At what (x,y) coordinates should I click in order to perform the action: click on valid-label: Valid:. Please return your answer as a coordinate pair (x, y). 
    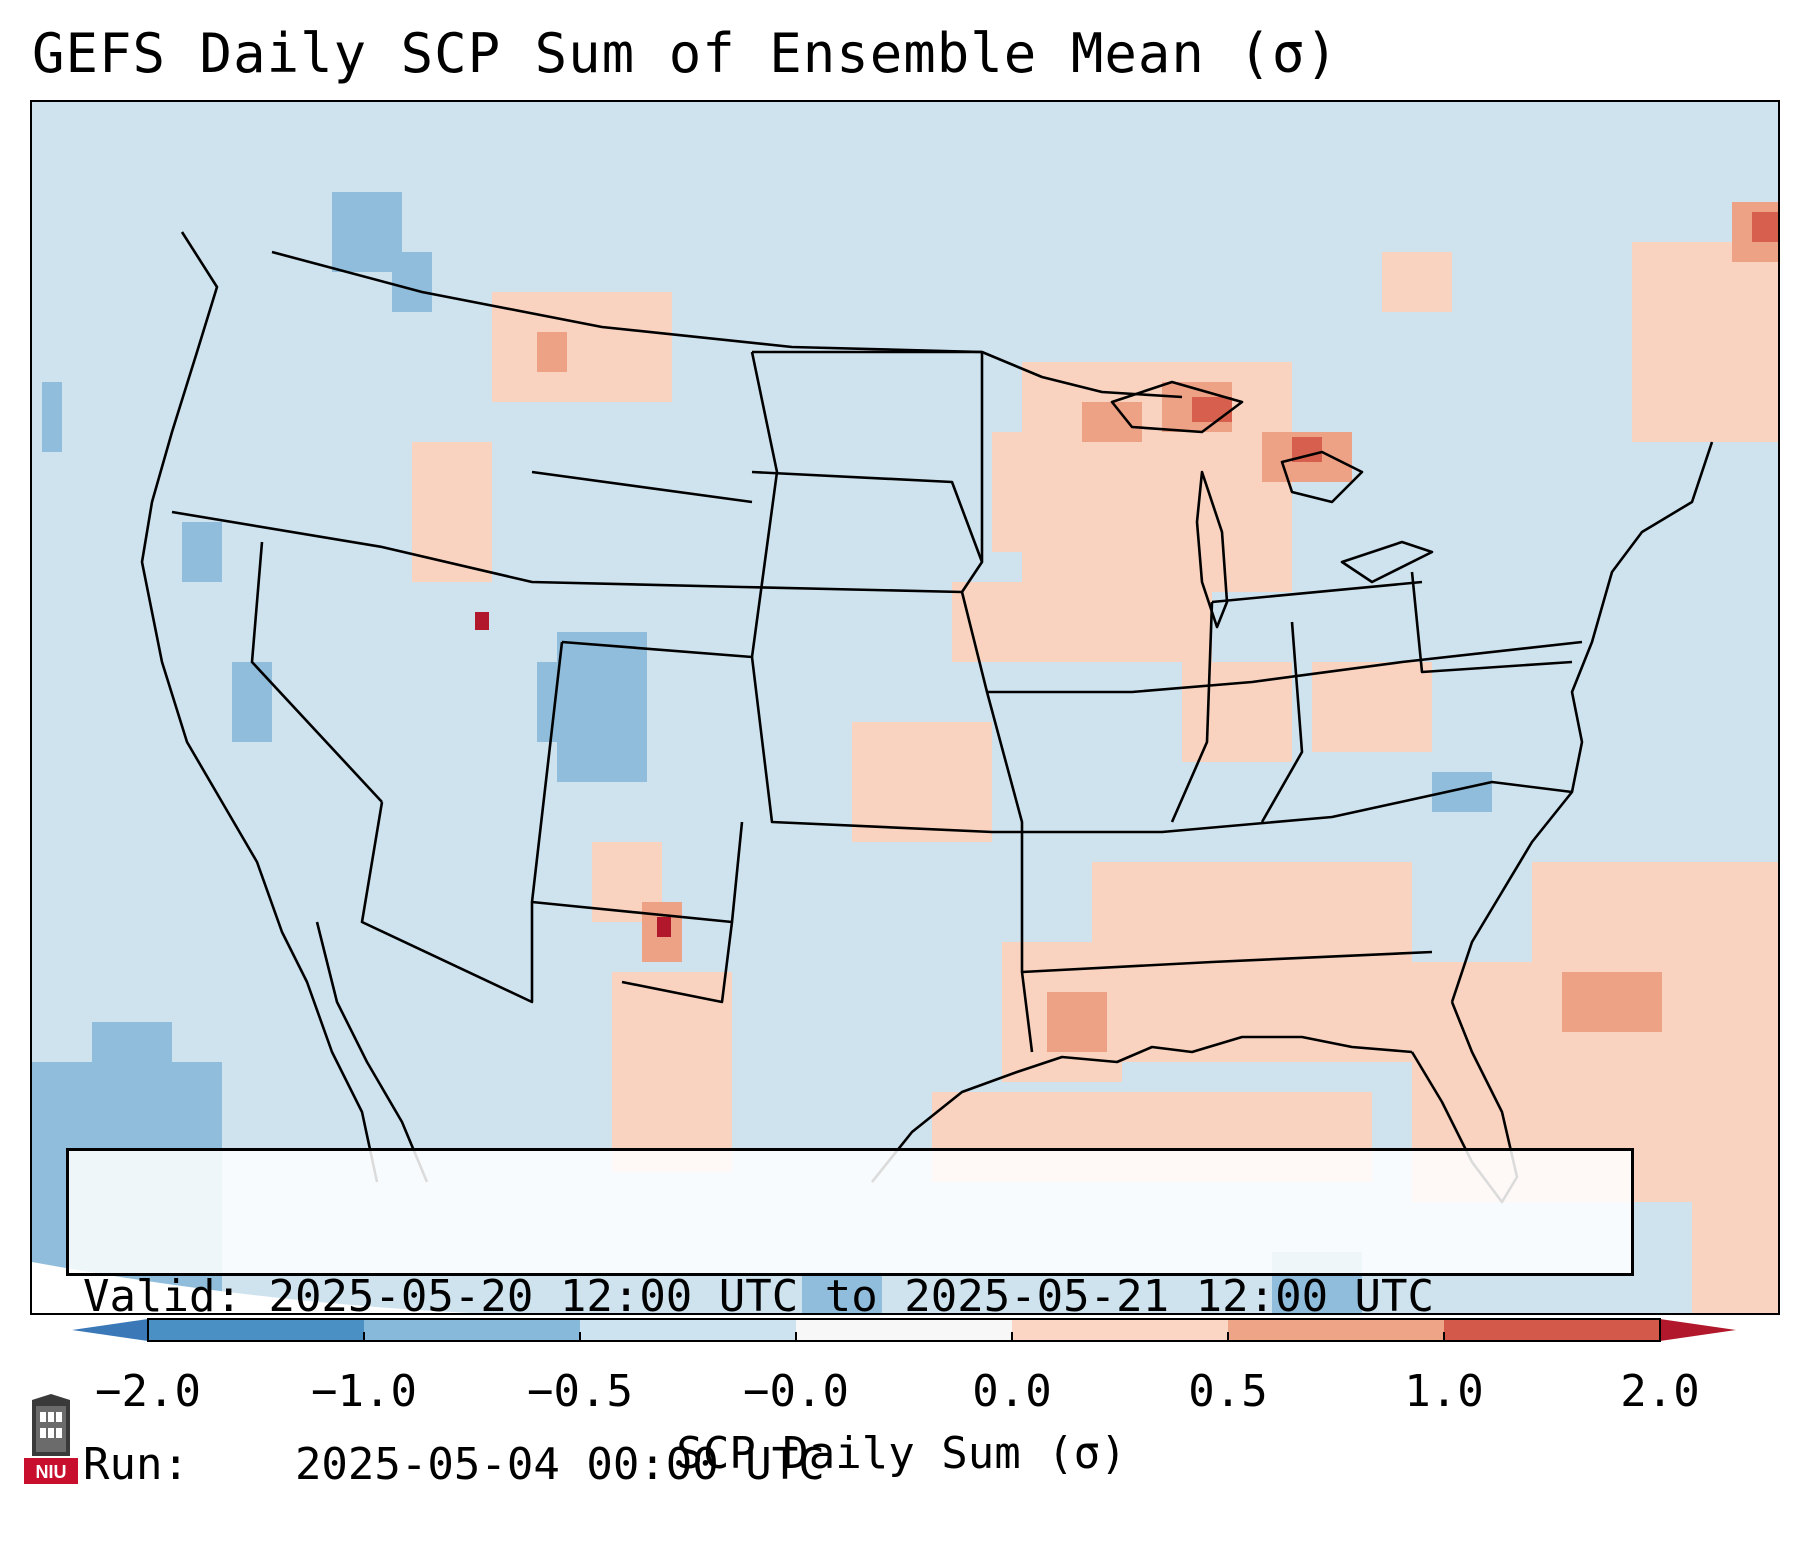
    Looking at the image, I should click on (162, 1296).